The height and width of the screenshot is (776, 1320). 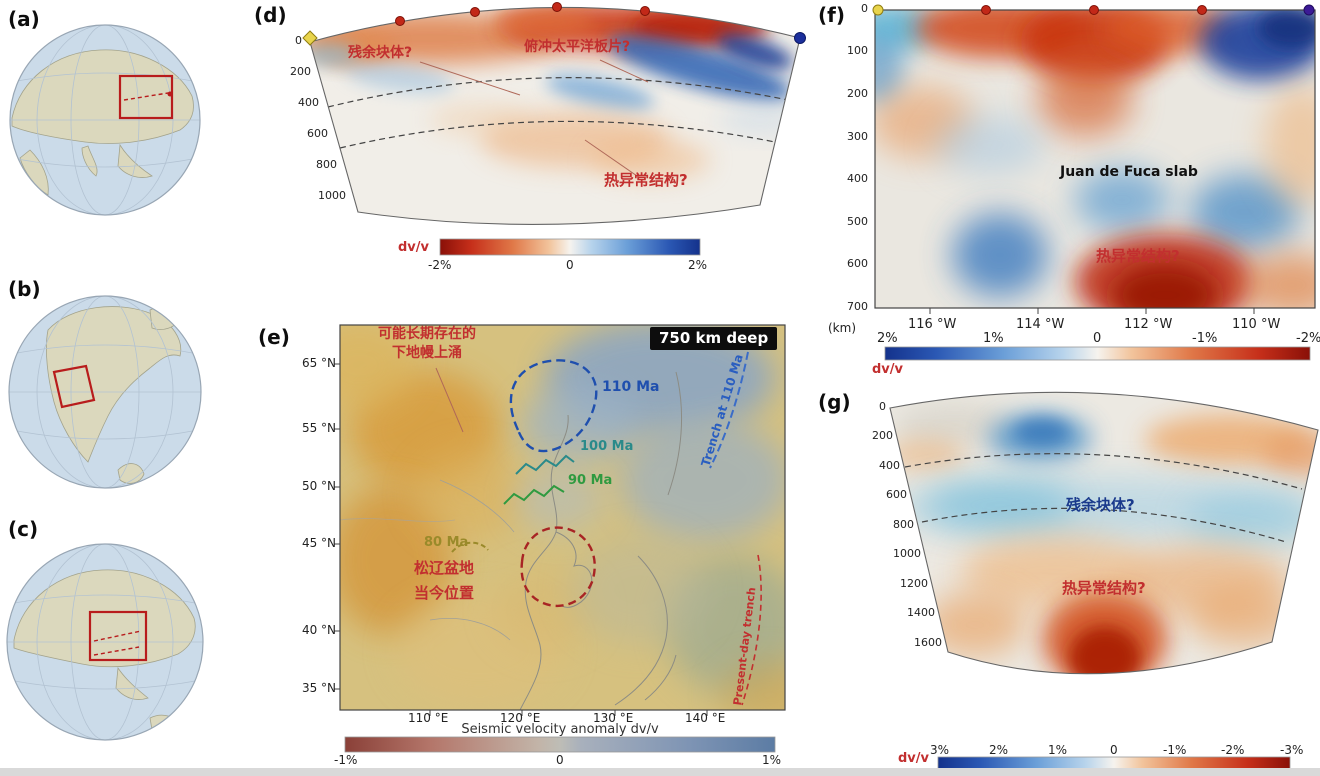 I want to click on trench-110ma-line, so click(x=729, y=410).